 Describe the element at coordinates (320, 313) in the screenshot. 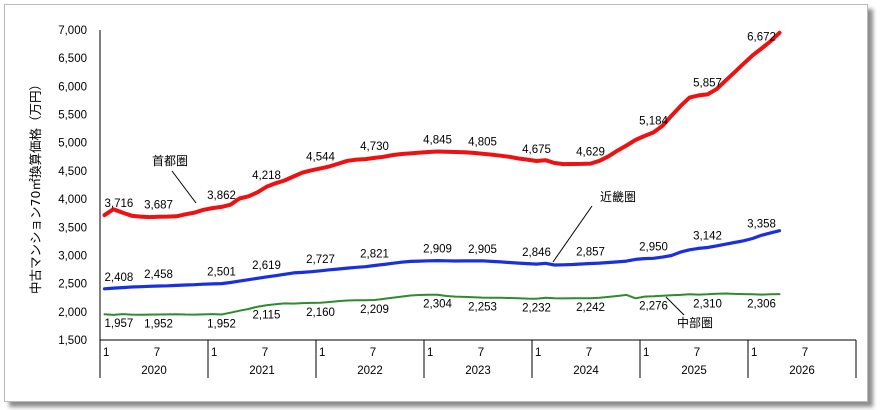

I see `data-label: 2,160` at that location.